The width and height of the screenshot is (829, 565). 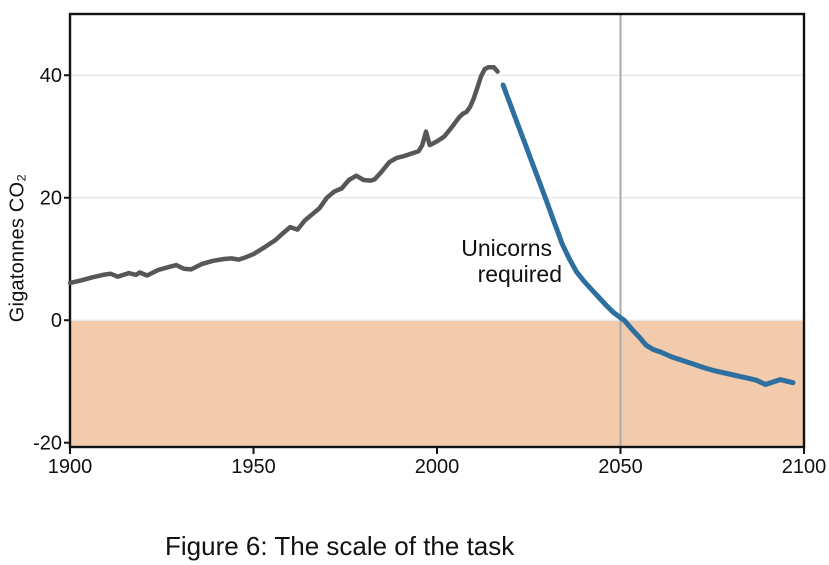 I want to click on figure-caption: Figure 6: The scale of the task, so click(x=340, y=546).